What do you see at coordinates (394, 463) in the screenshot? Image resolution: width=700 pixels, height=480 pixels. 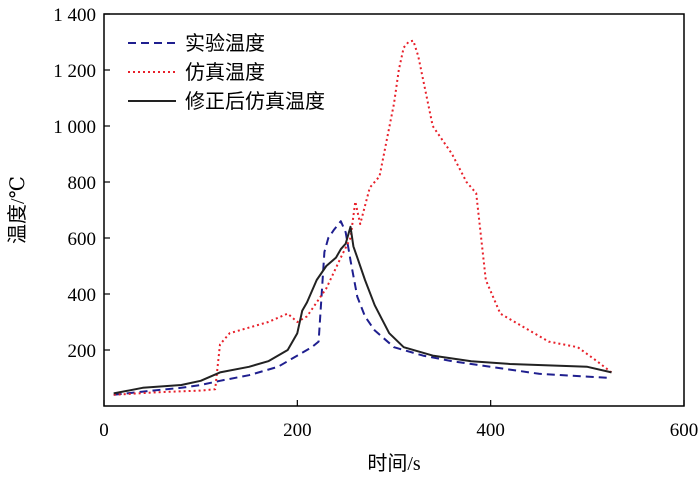 I see `x-axis-title: 时间/s` at bounding box center [394, 463].